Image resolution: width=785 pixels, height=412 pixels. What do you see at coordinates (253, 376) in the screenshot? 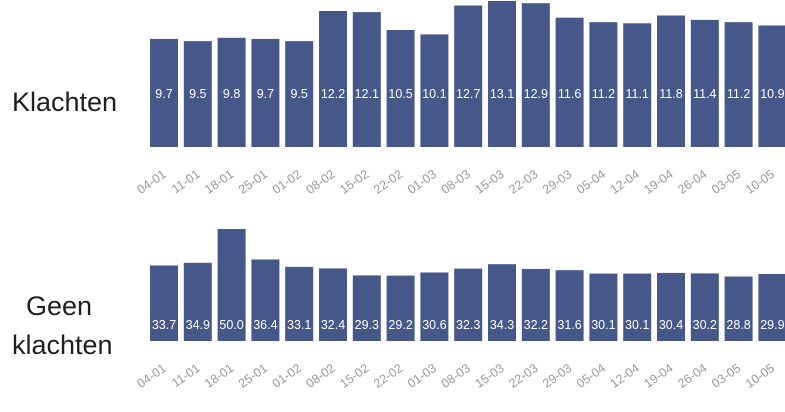
I see `x-tick-label: 25-01` at bounding box center [253, 376].